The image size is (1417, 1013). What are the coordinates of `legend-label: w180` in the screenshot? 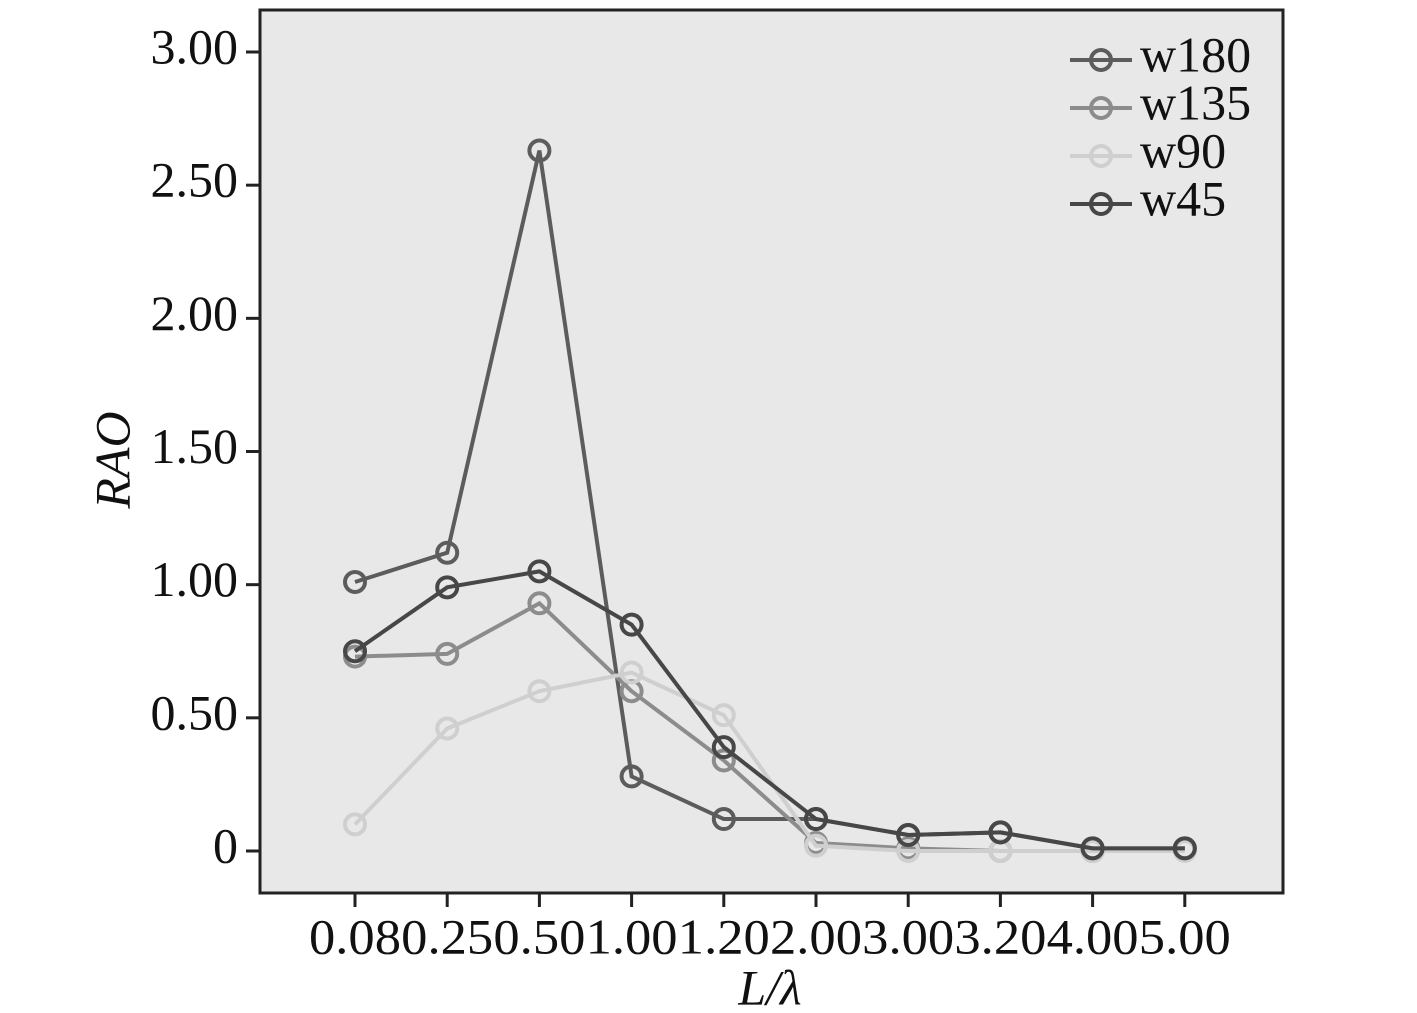 It's located at (1195, 54).